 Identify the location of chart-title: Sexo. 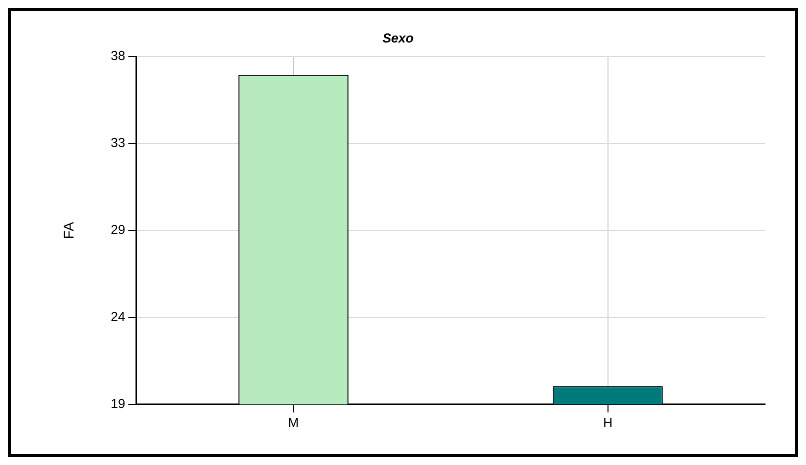
(398, 38).